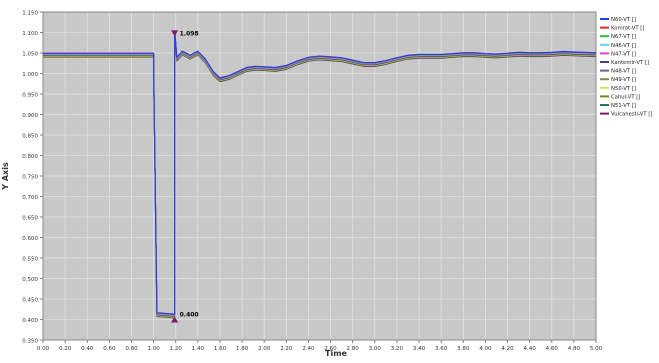  Describe the element at coordinates (30, 14) in the screenshot. I see `y-tick-label: 1.150` at that location.